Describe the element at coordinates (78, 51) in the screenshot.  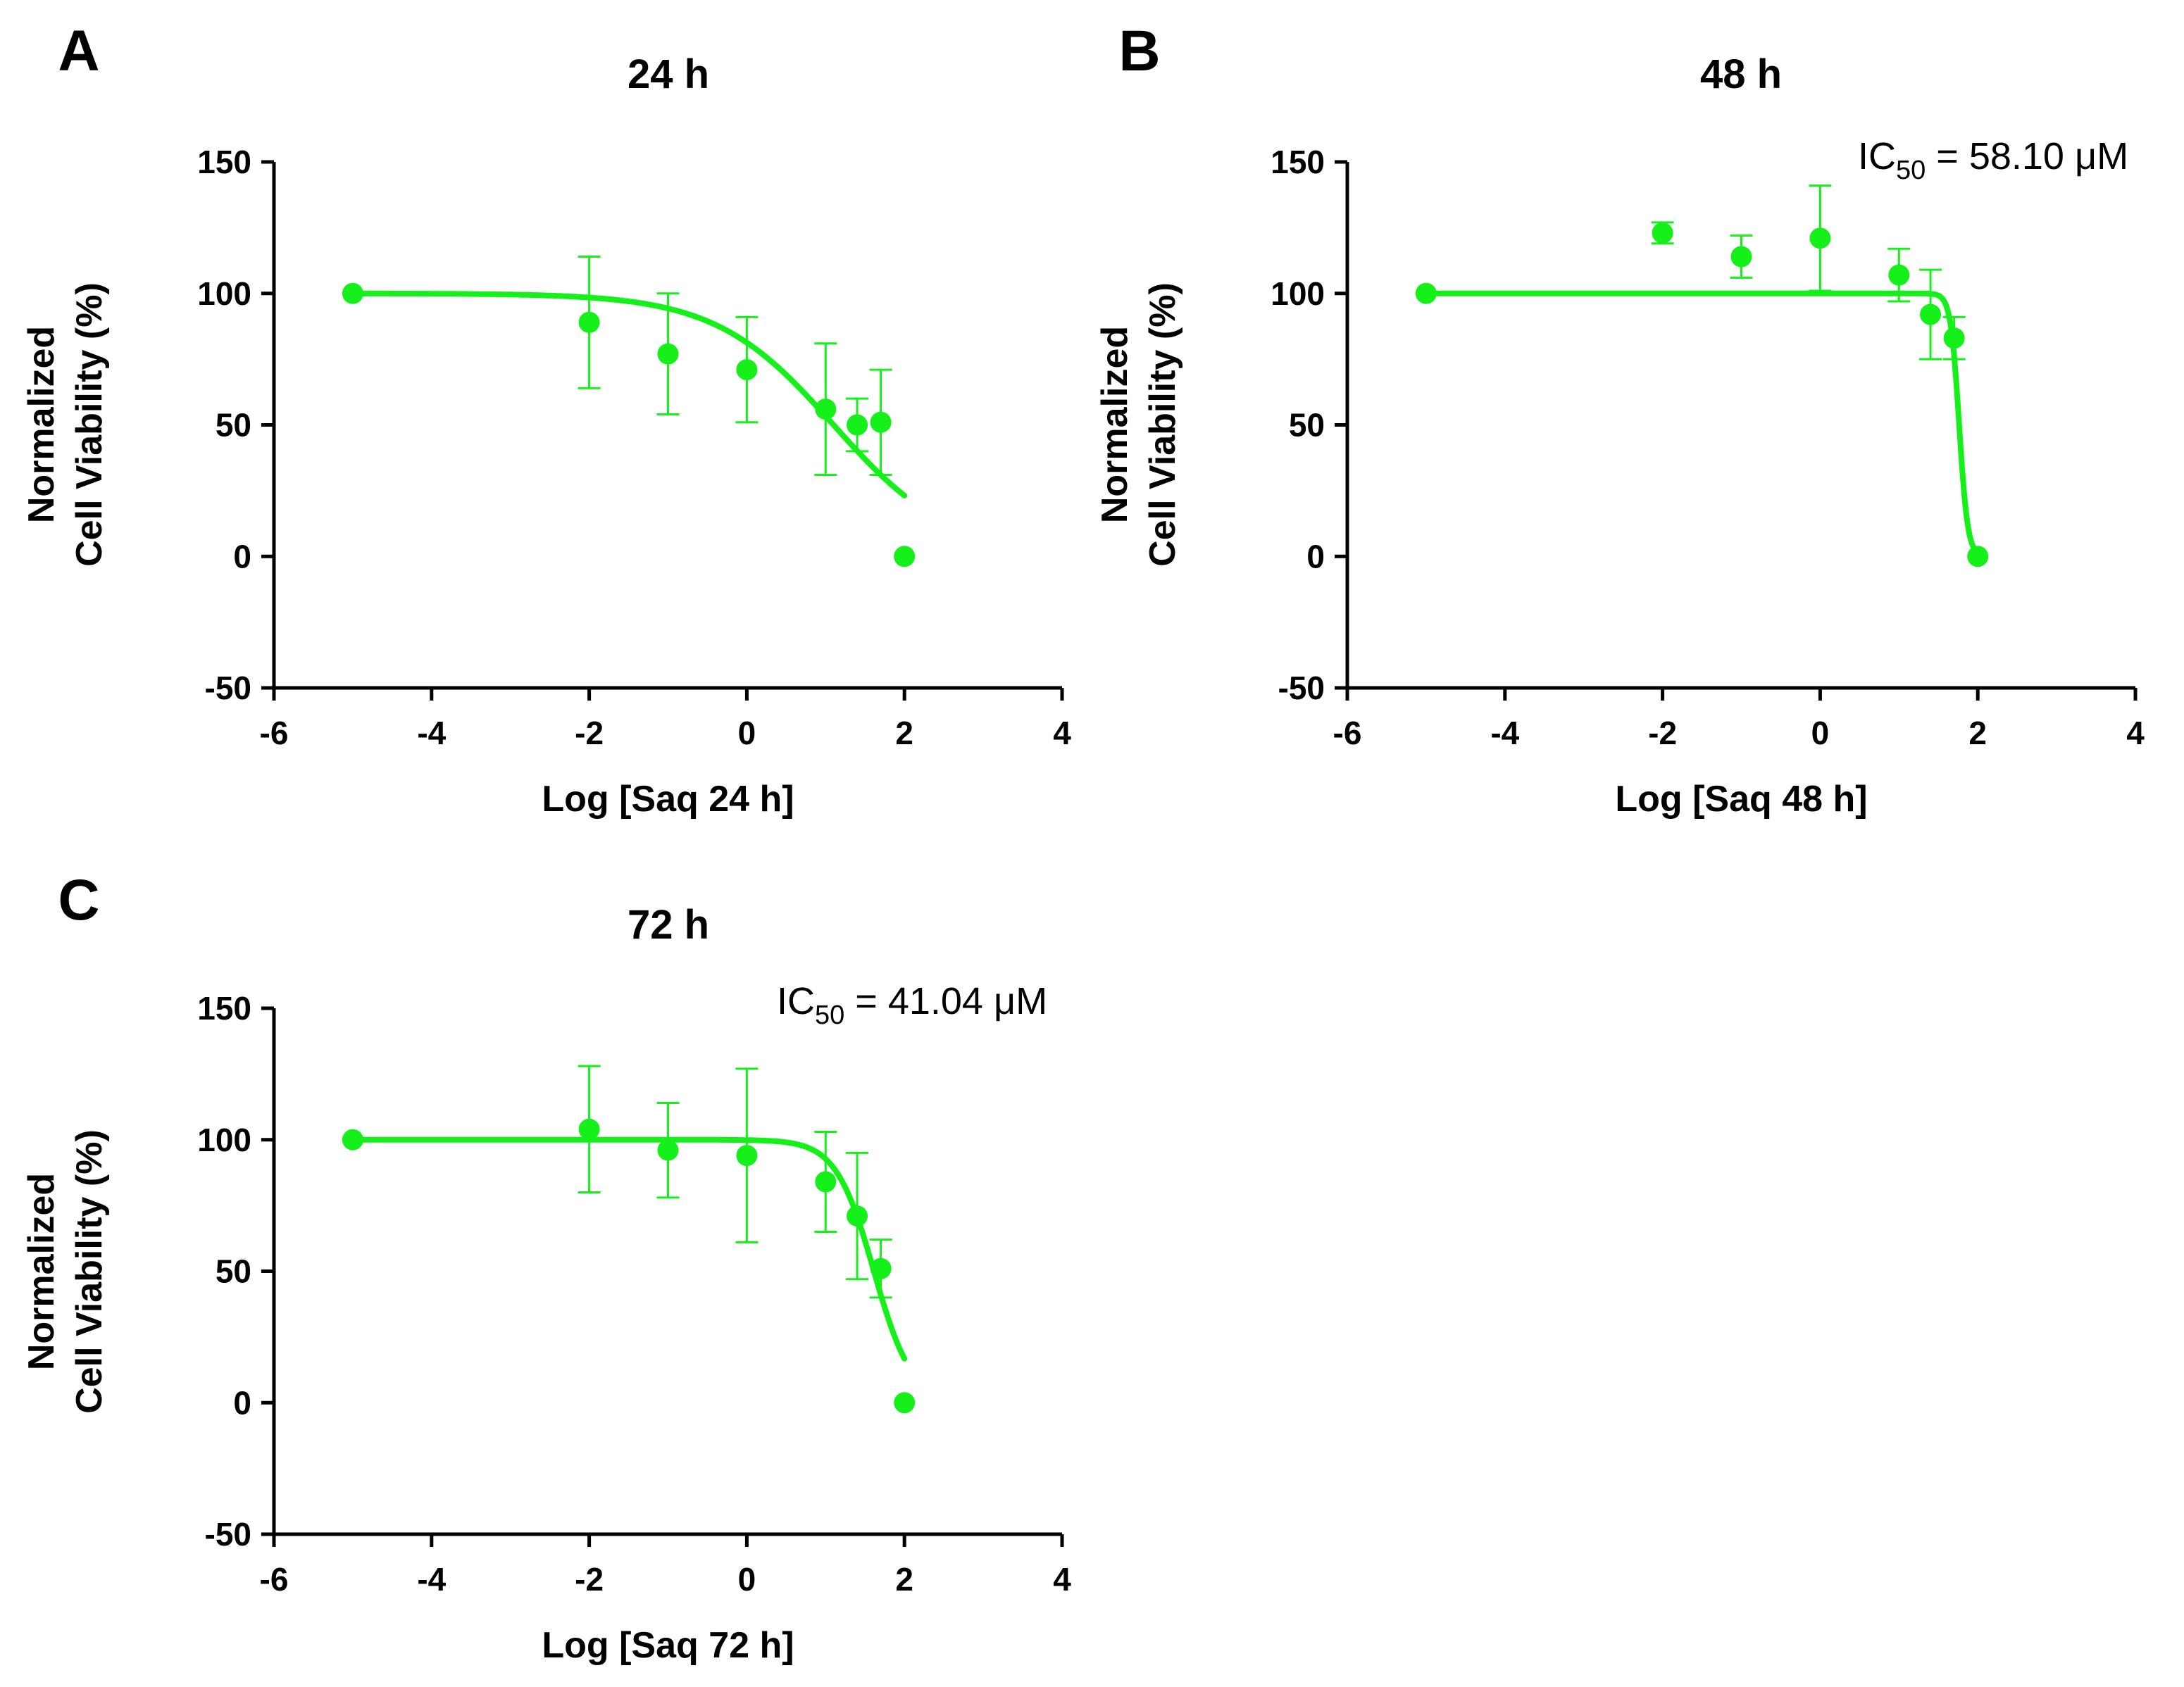
I see `panel-letter: A` at that location.